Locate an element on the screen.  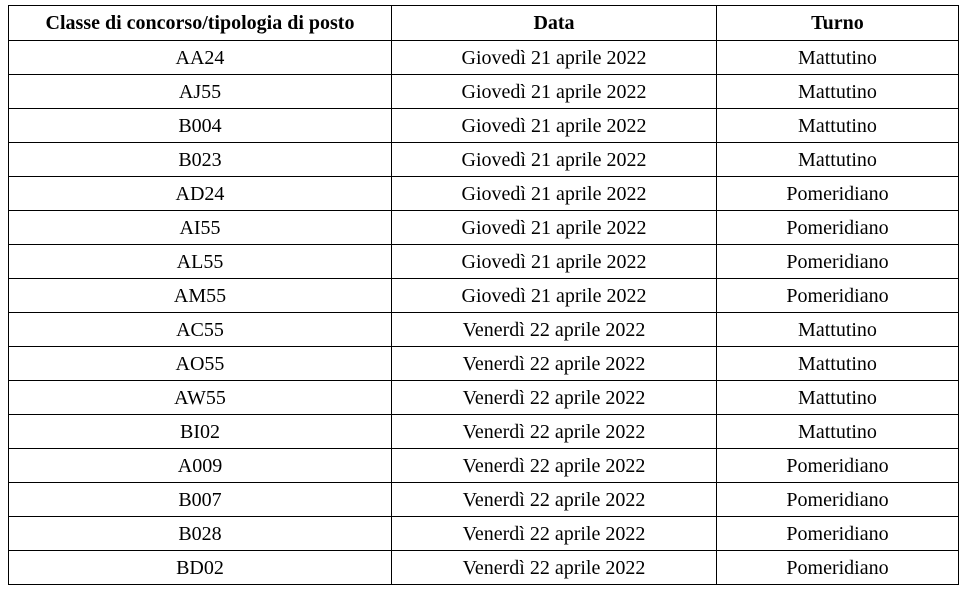
table-row: BD02 Venerdì 22 aprile 2022 Pomeridiano is located at coordinates (483, 567).